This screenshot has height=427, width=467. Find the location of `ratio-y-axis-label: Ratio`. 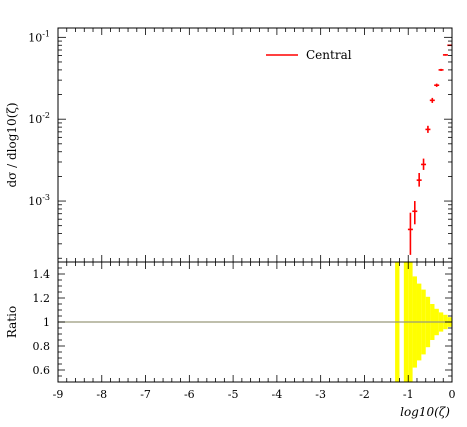

ratio-y-axis-label: Ratio is located at coordinates (12, 322).